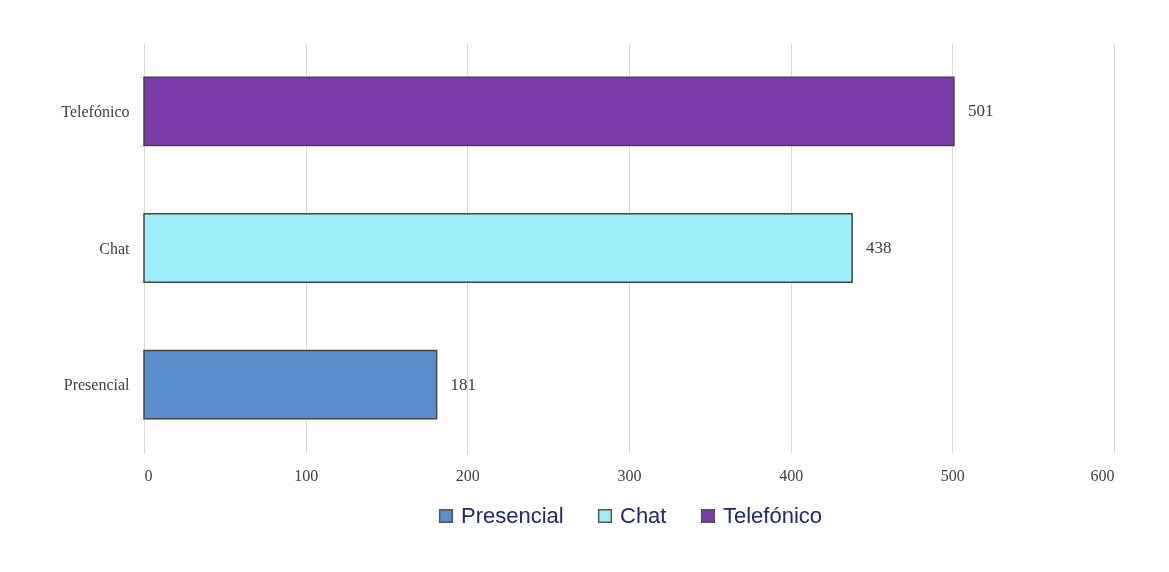 The image size is (1169, 572). Describe the element at coordinates (115, 248) in the screenshot. I see `y-tick-label: Chat` at that location.